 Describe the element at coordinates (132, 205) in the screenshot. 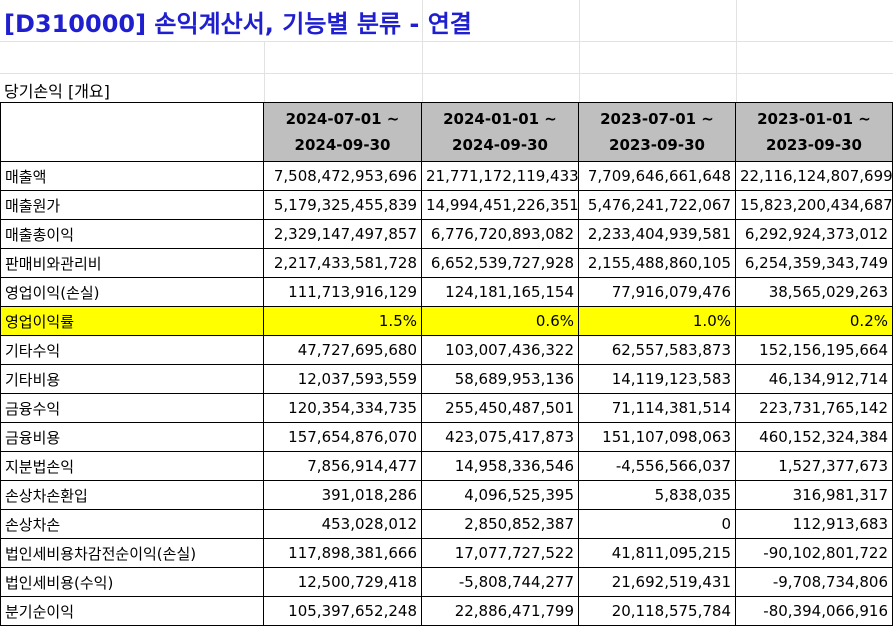

I see `row-label-cell: 매출원가` at that location.